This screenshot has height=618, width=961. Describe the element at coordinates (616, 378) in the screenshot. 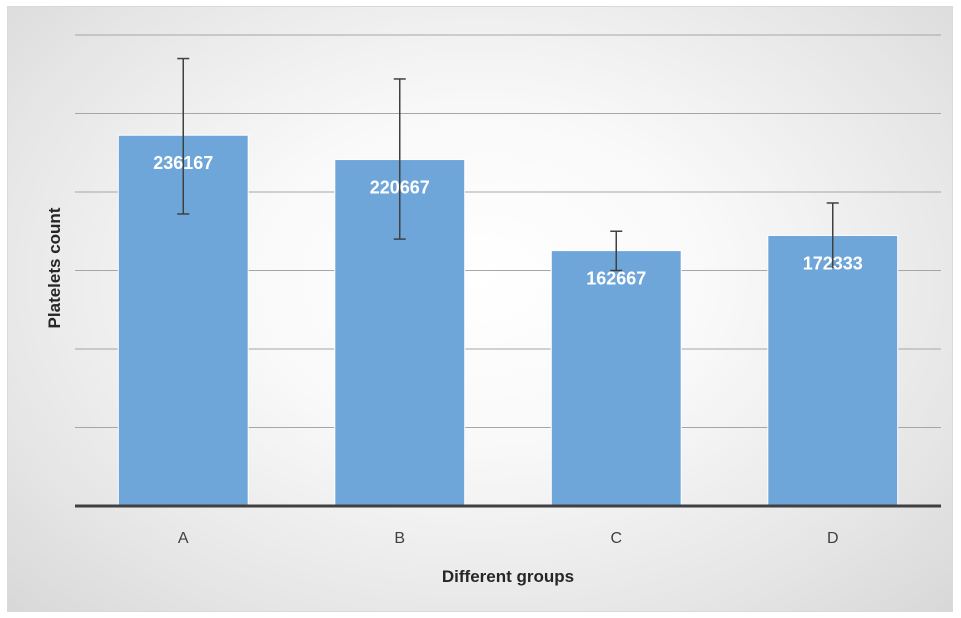

I see `bar-c` at that location.